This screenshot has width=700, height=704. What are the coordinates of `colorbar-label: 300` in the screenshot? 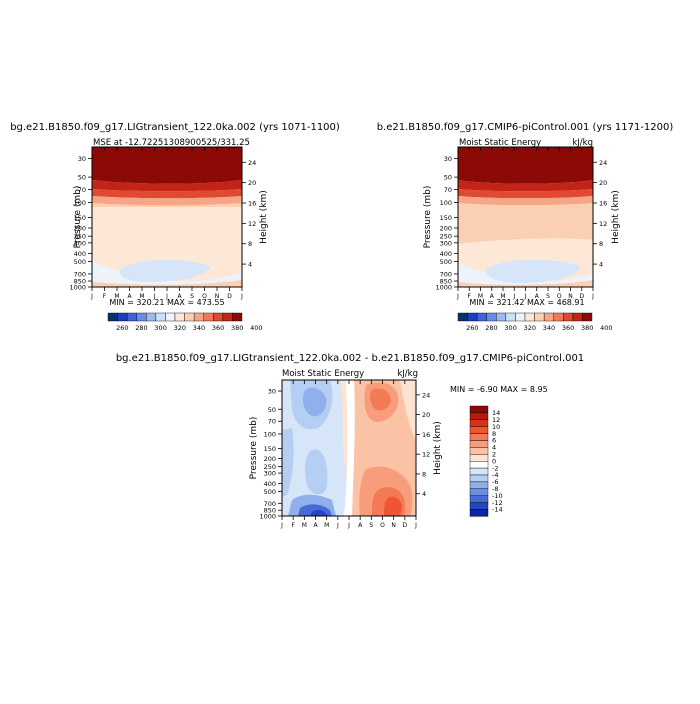 It's located at (160, 328).